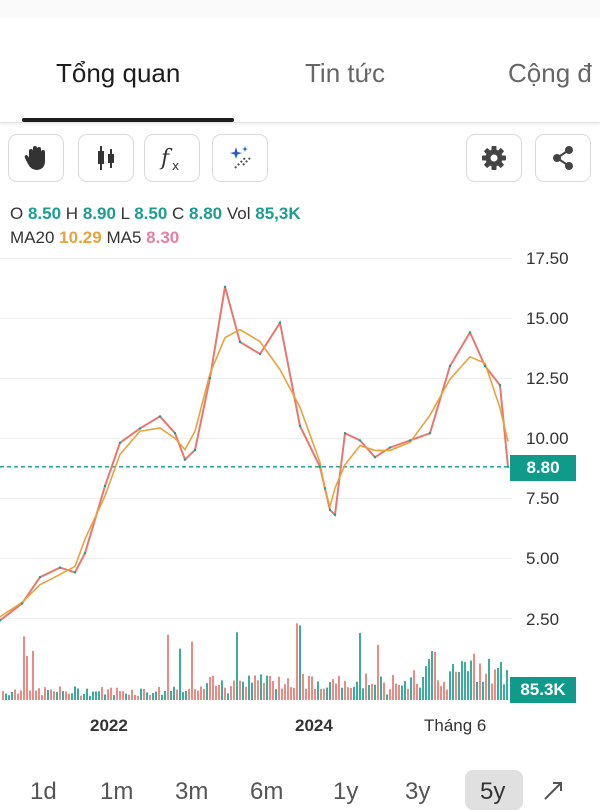  Describe the element at coordinates (192, 791) in the screenshot. I see `range-3m: 3m` at that location.